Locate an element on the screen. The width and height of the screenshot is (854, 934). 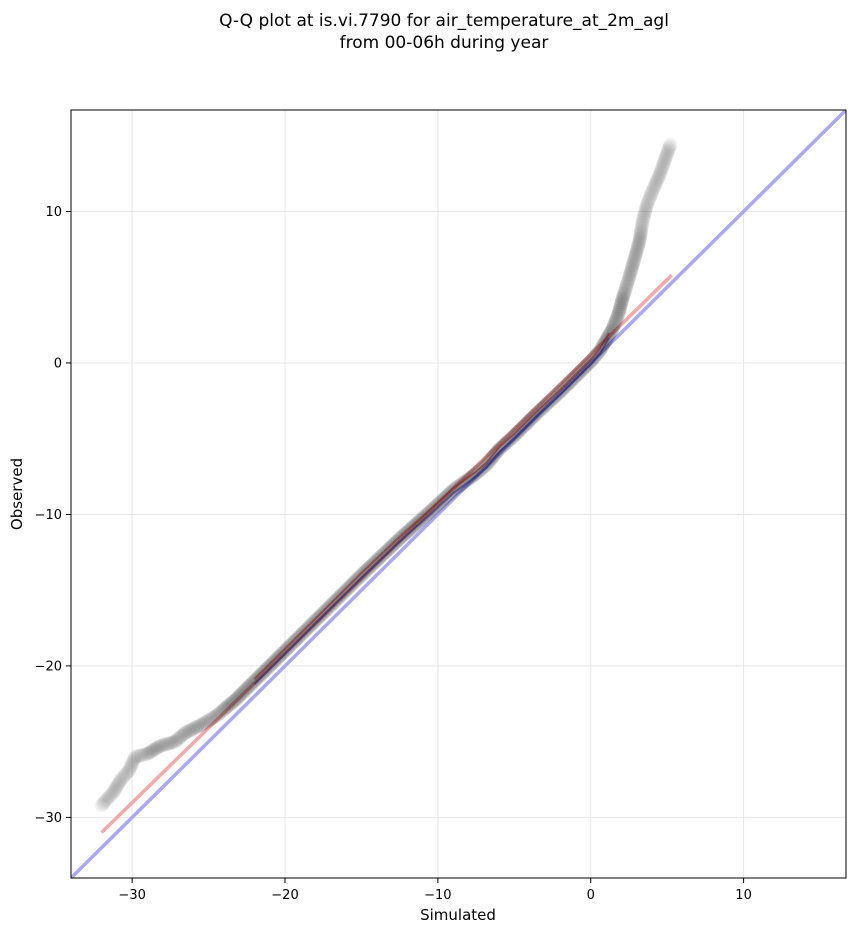
x-axis: −30 −20 −10 0 10 is located at coordinates (435, 890).